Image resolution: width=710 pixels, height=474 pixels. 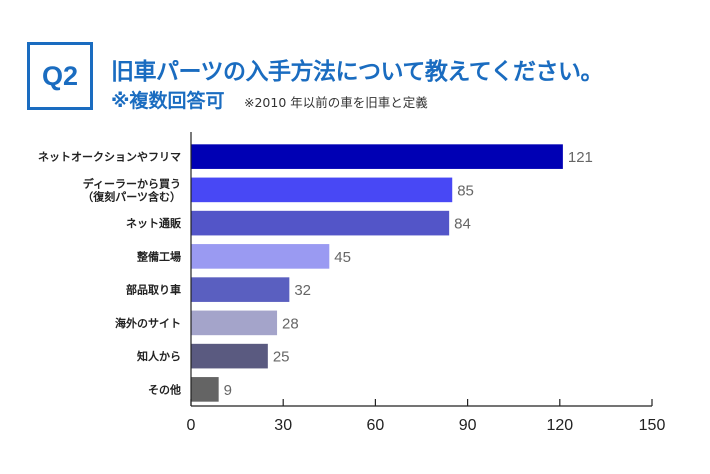 I want to click on x-tick-label: 30, so click(x=283, y=425).